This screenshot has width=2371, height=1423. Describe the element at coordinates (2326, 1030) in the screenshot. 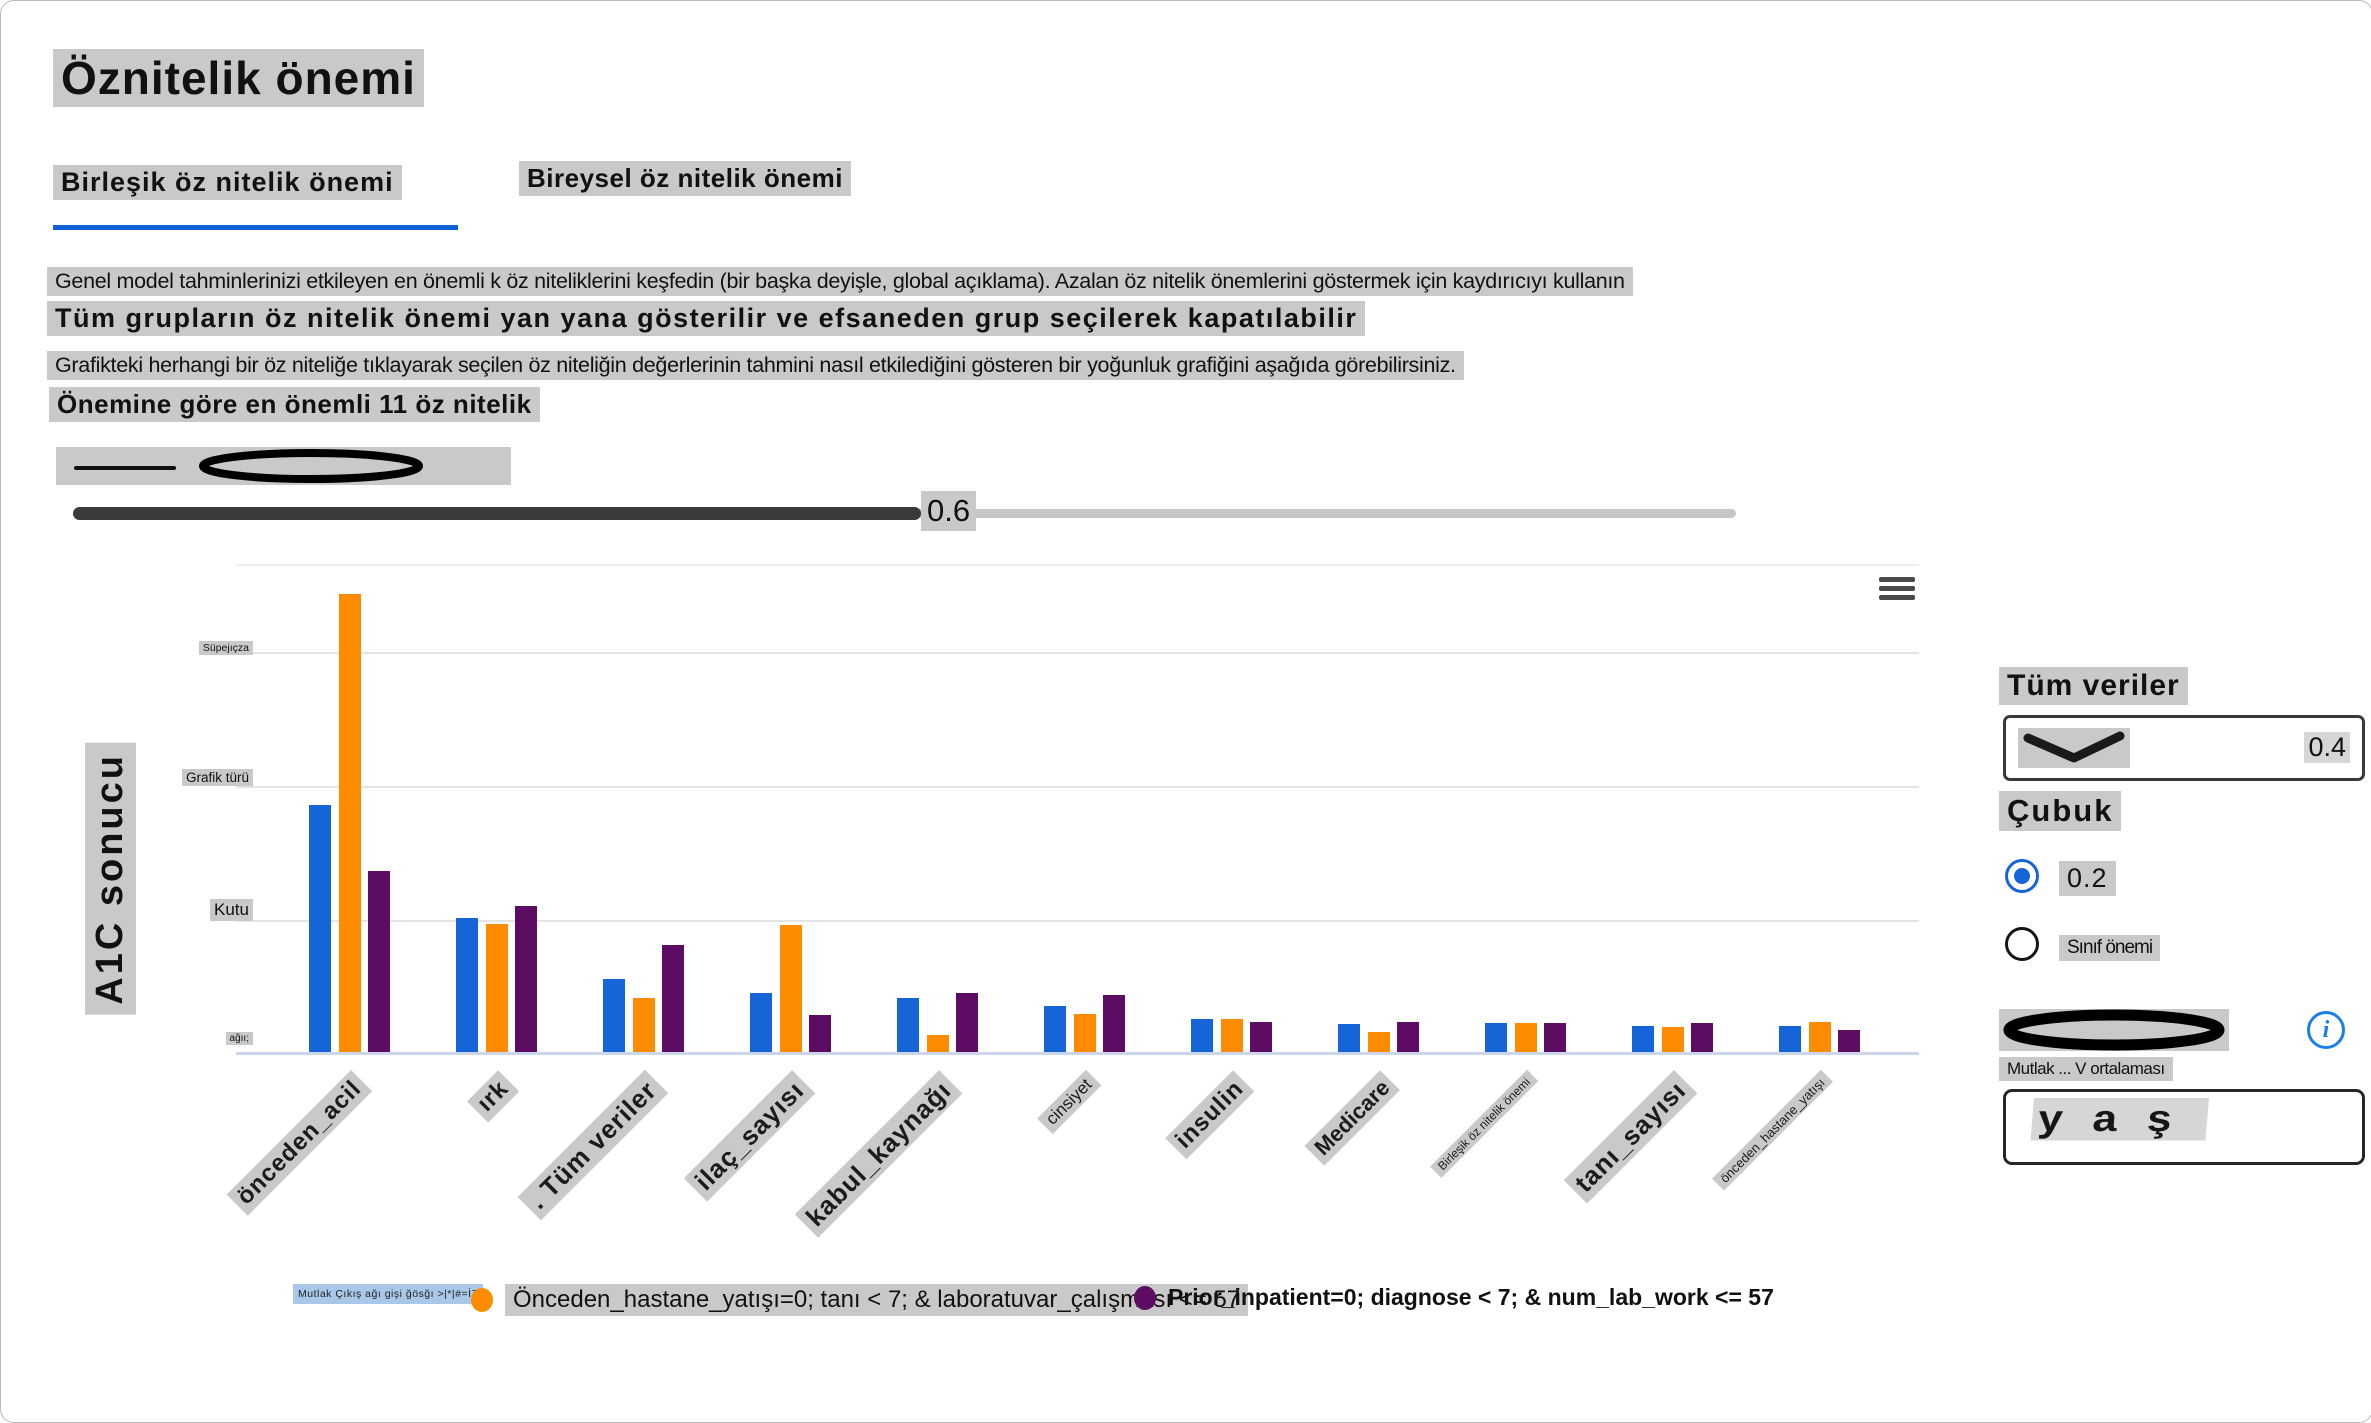

I see `info-icon: i` at that location.